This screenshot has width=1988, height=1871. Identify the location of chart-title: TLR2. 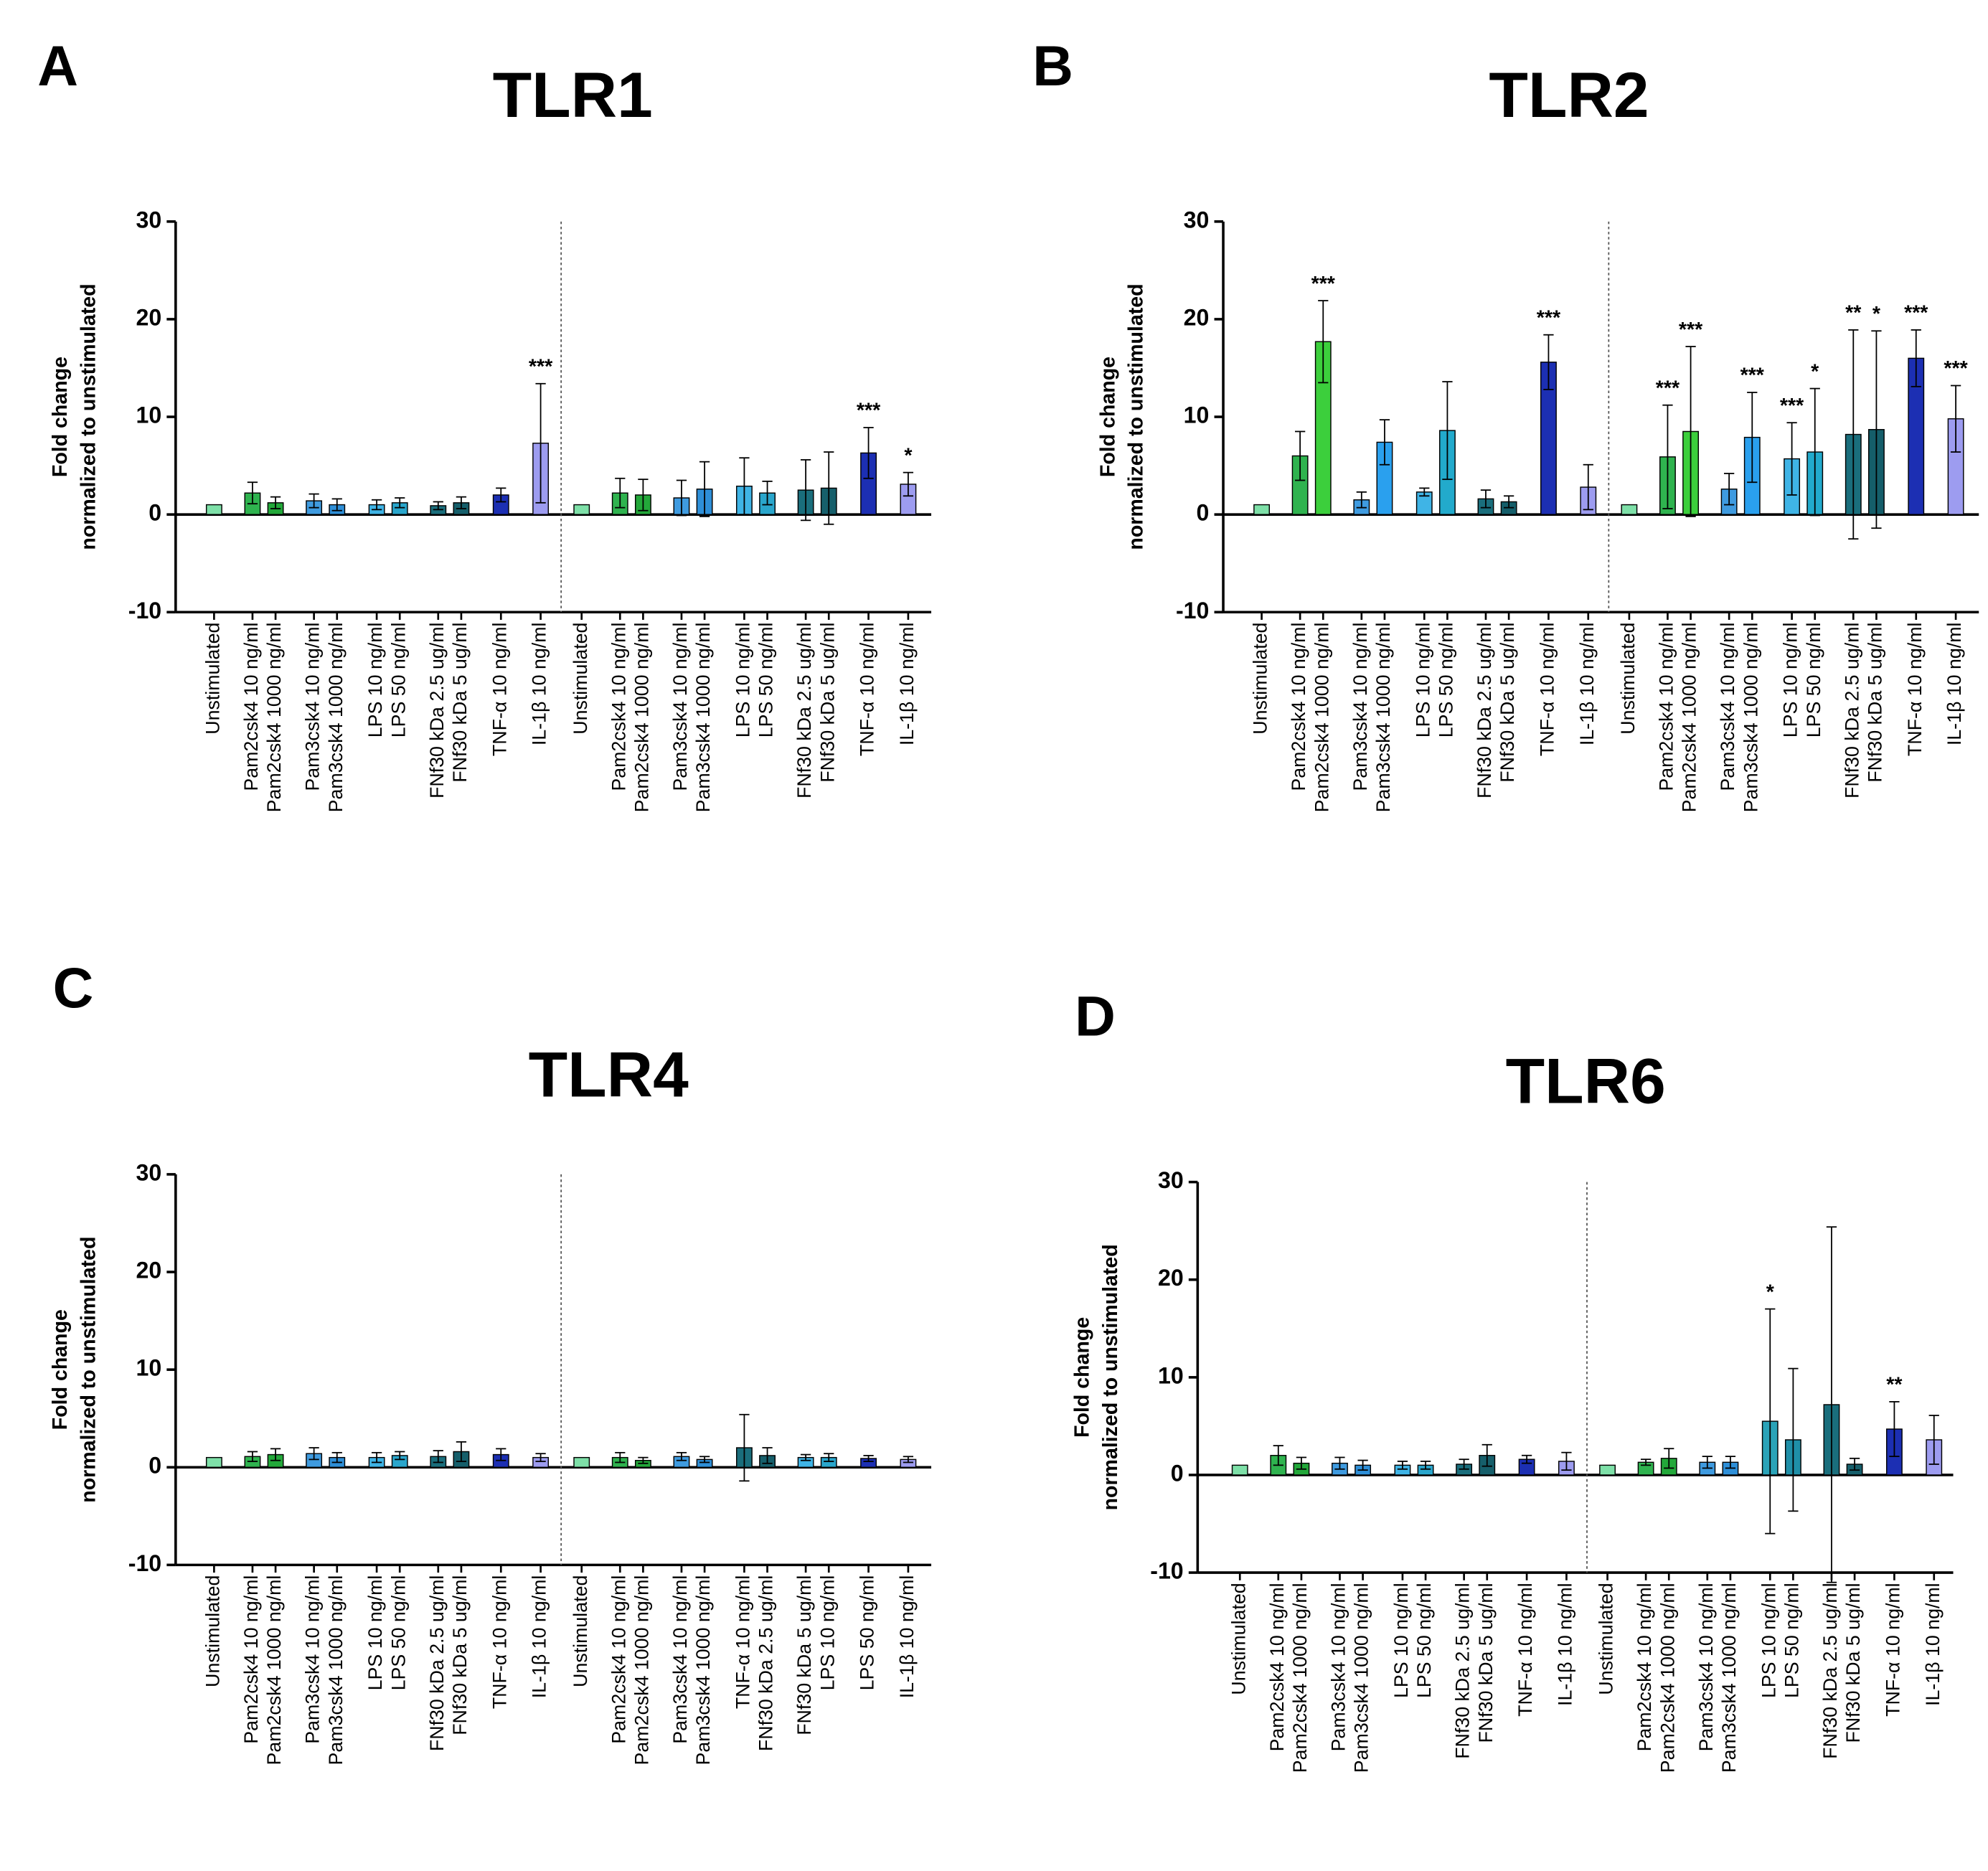
(1569, 95).